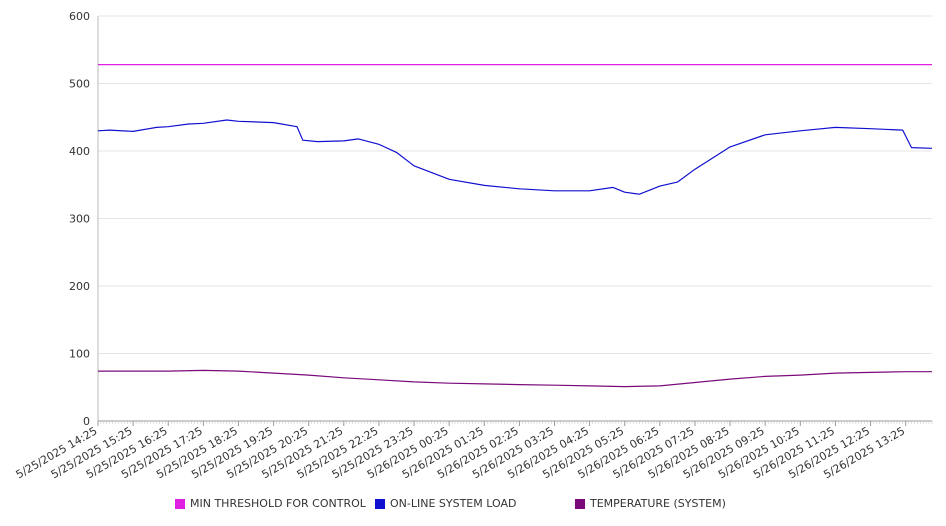 Image resolution: width=946 pixels, height=526 pixels. What do you see at coordinates (658, 503) in the screenshot?
I see `legend-label-temperature: TEMPERATURE (SYSTEM)` at bounding box center [658, 503].